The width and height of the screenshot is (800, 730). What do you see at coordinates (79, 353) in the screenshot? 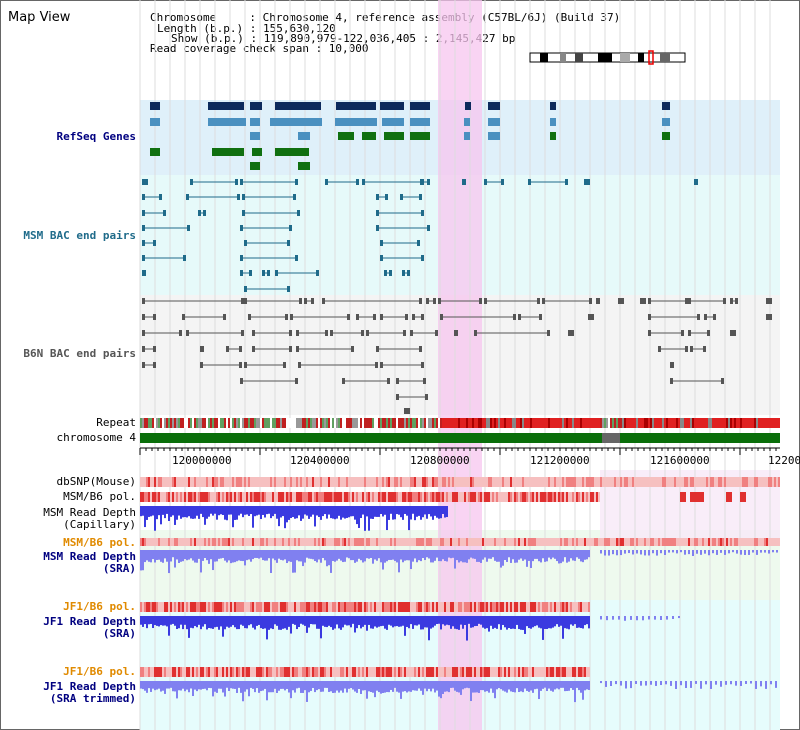
I see `track-label-b6n-bac: B6N BAC end pairs` at bounding box center [79, 353].